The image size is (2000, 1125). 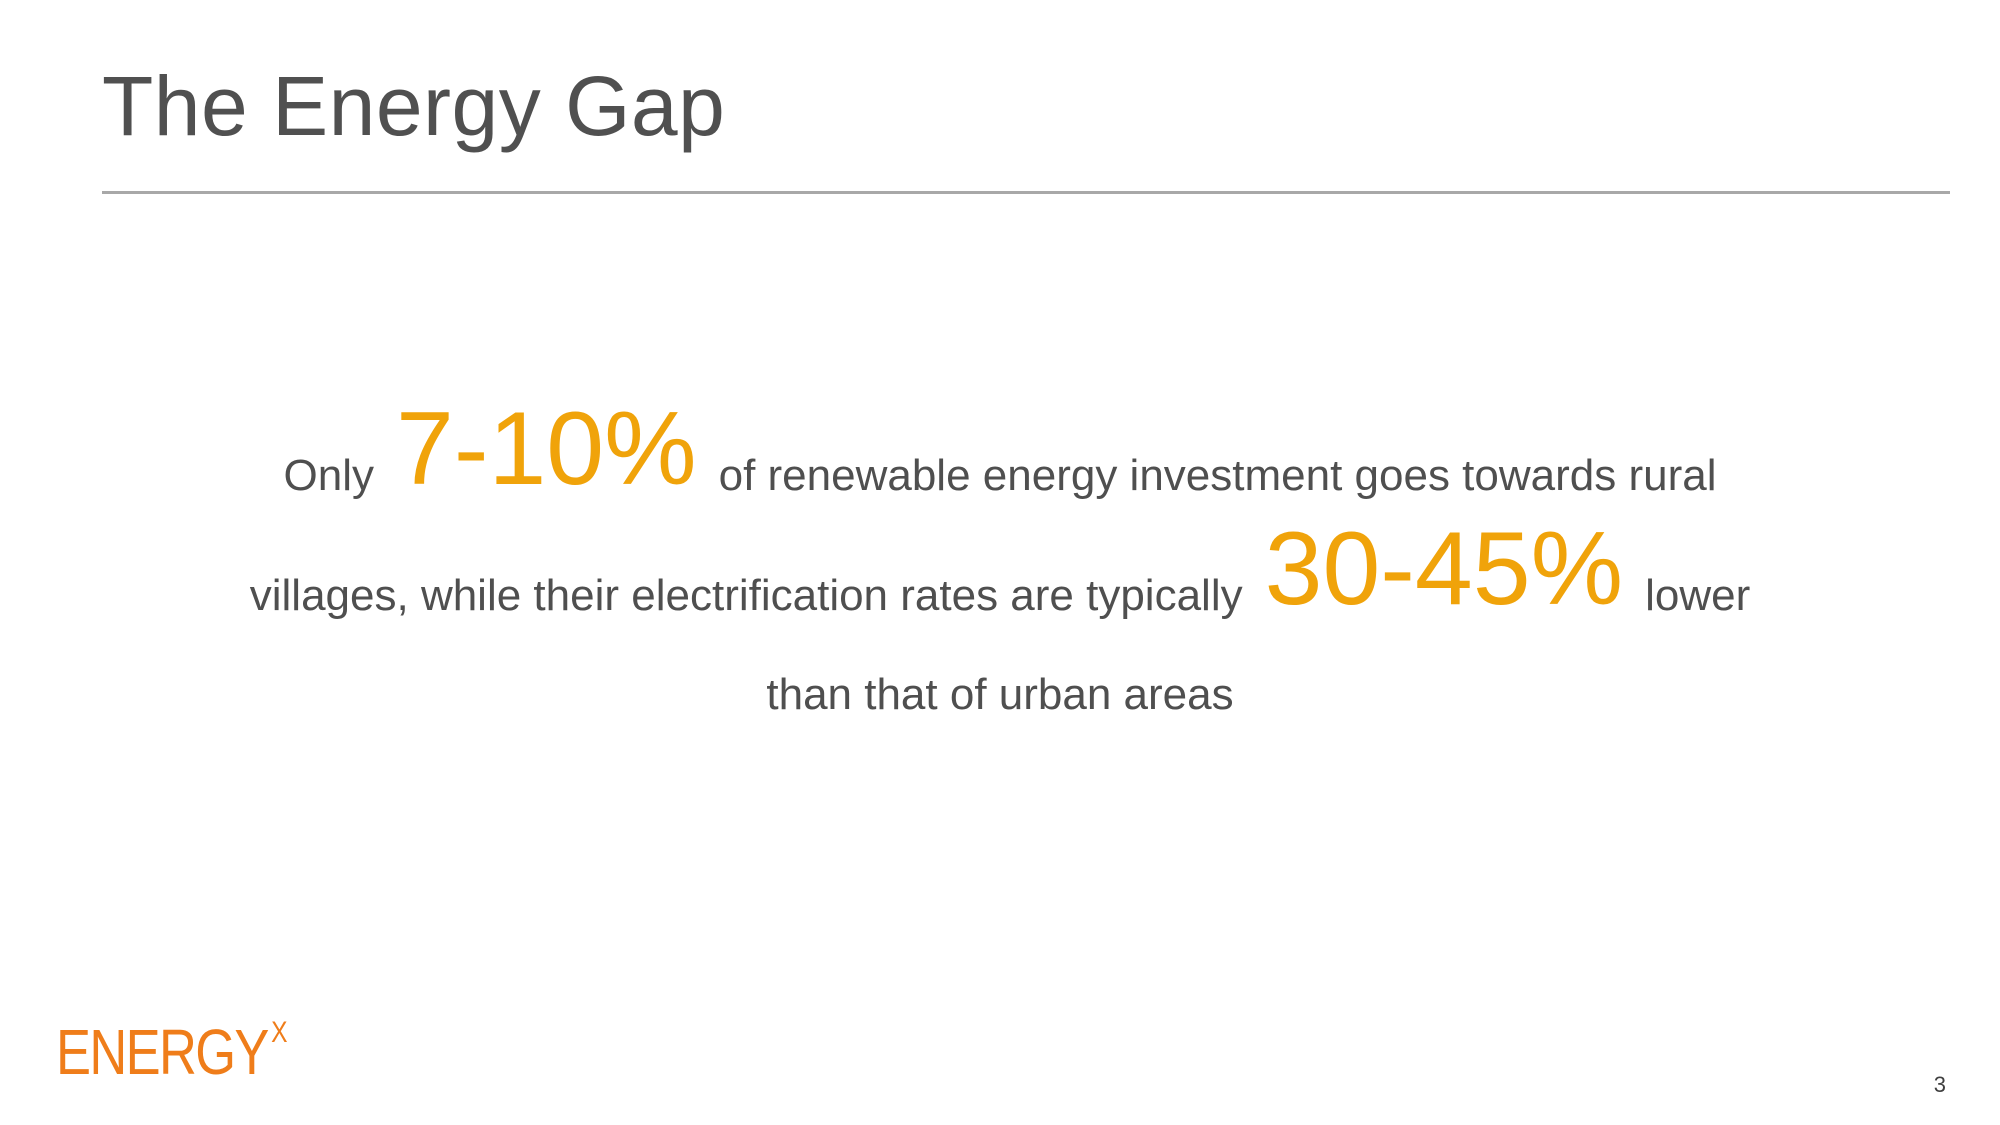 What do you see at coordinates (162, 1052) in the screenshot?
I see `logo-text: ENERGY` at bounding box center [162, 1052].